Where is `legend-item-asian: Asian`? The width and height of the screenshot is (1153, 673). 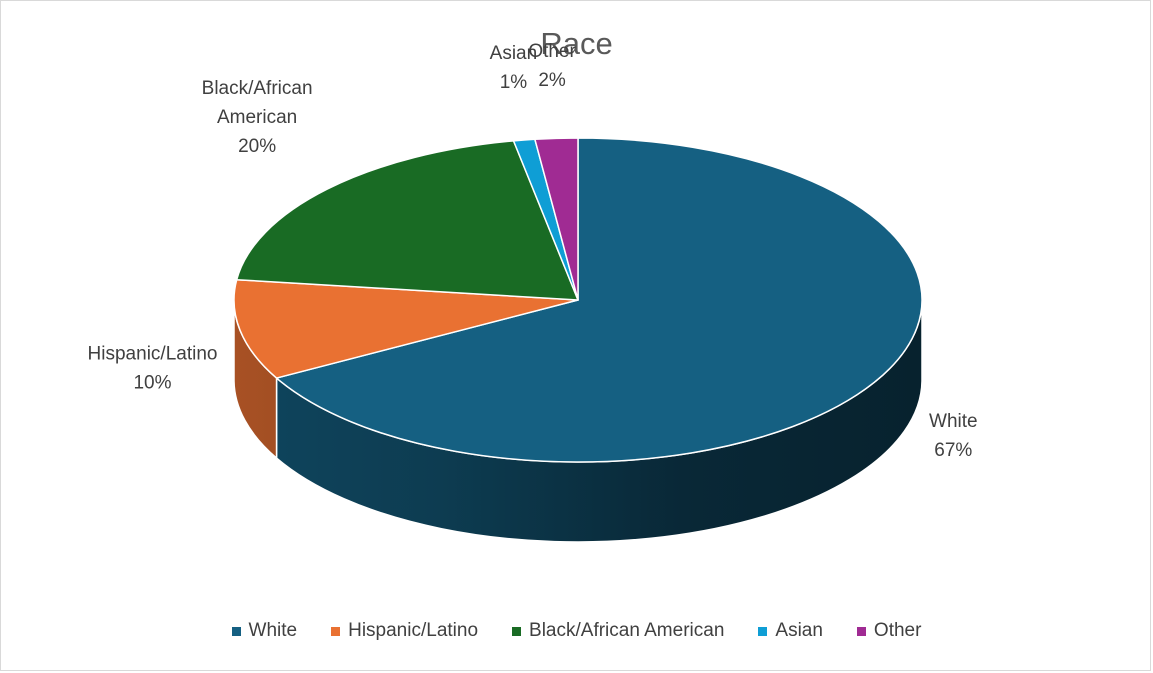
legend-item-asian: Asian is located at coordinates (790, 631).